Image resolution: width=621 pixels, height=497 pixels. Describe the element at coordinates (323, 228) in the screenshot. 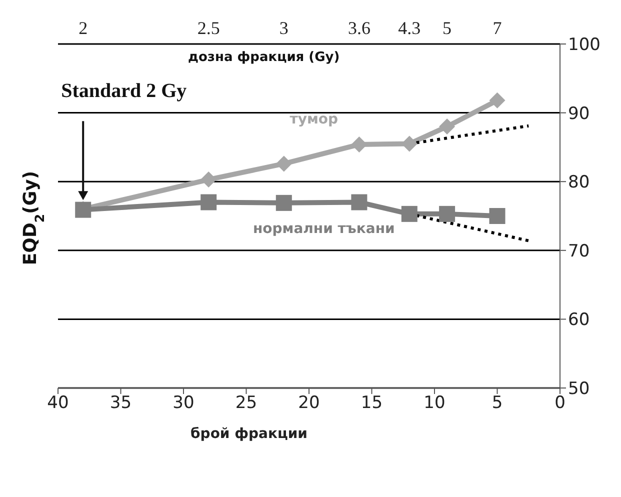

I see `series-label: нормални тъкани` at that location.